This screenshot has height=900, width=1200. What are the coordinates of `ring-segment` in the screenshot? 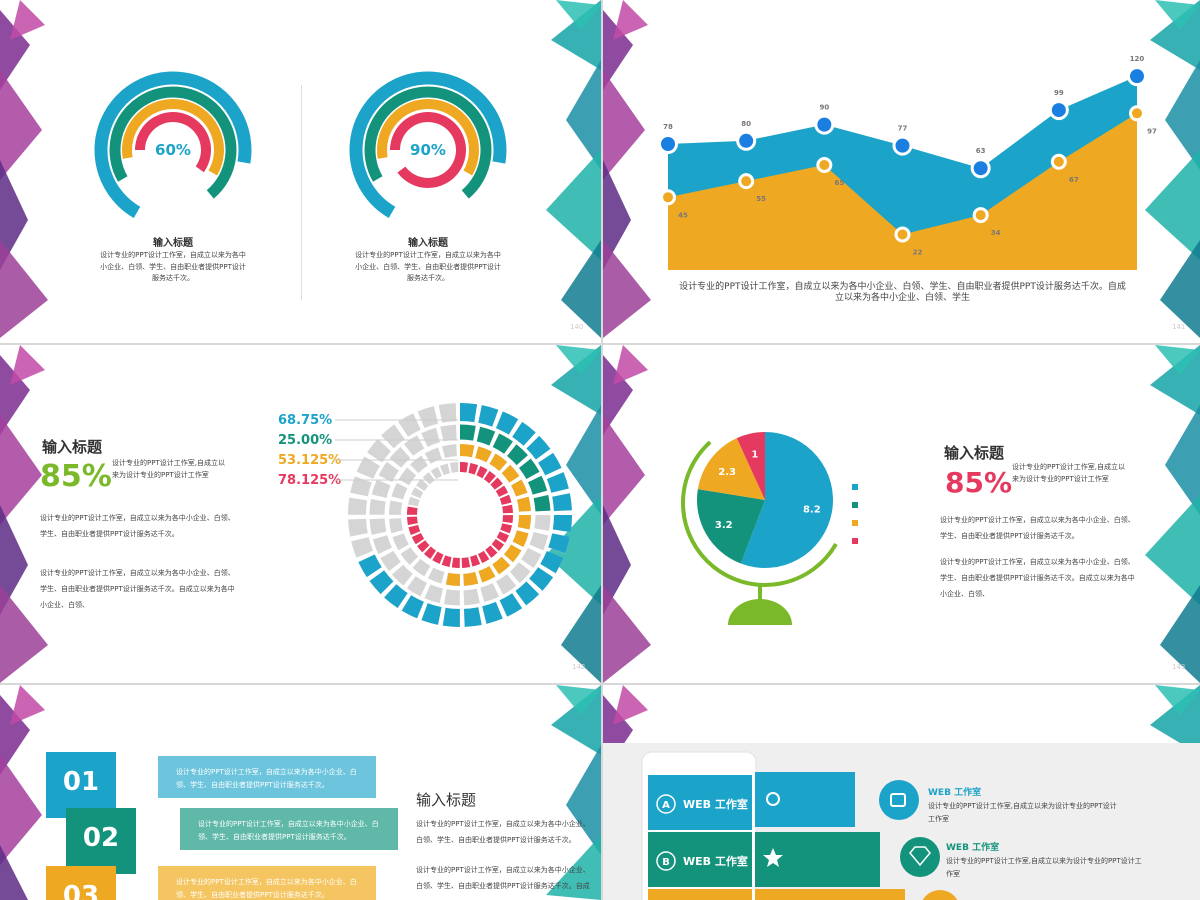 It's located at (464, 515).